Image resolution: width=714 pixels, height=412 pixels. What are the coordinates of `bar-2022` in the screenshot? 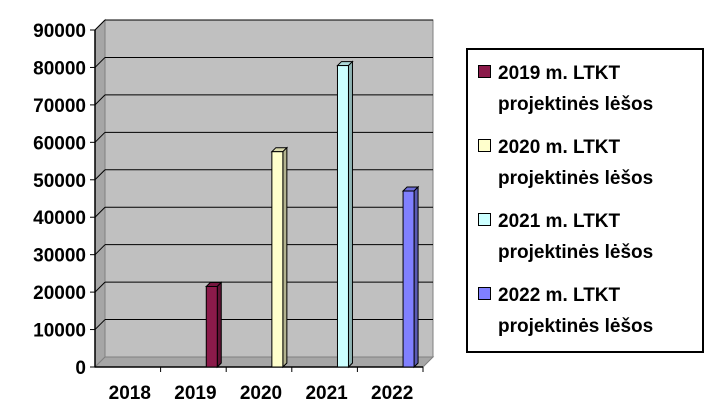 It's located at (410, 277).